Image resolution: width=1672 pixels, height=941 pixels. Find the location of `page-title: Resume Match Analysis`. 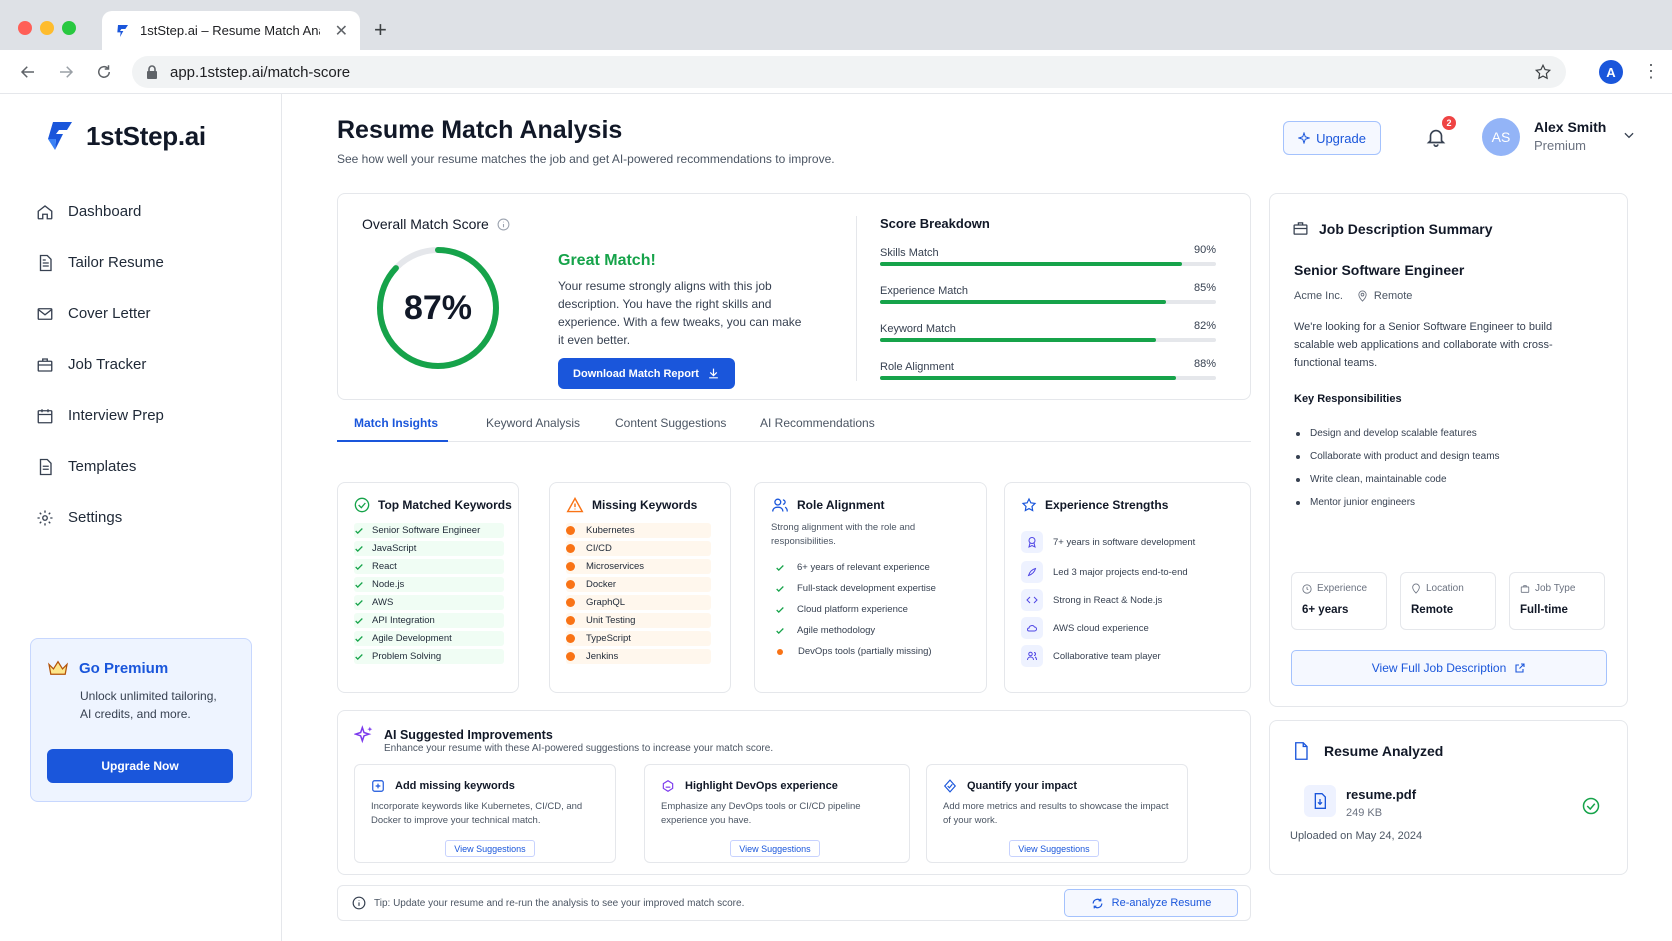

page-title: Resume Match Analysis is located at coordinates (480, 130).